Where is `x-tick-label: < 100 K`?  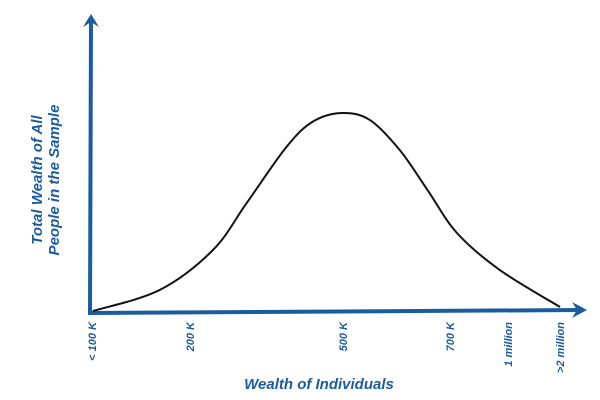
x-tick-label: < 100 K is located at coordinates (93, 341).